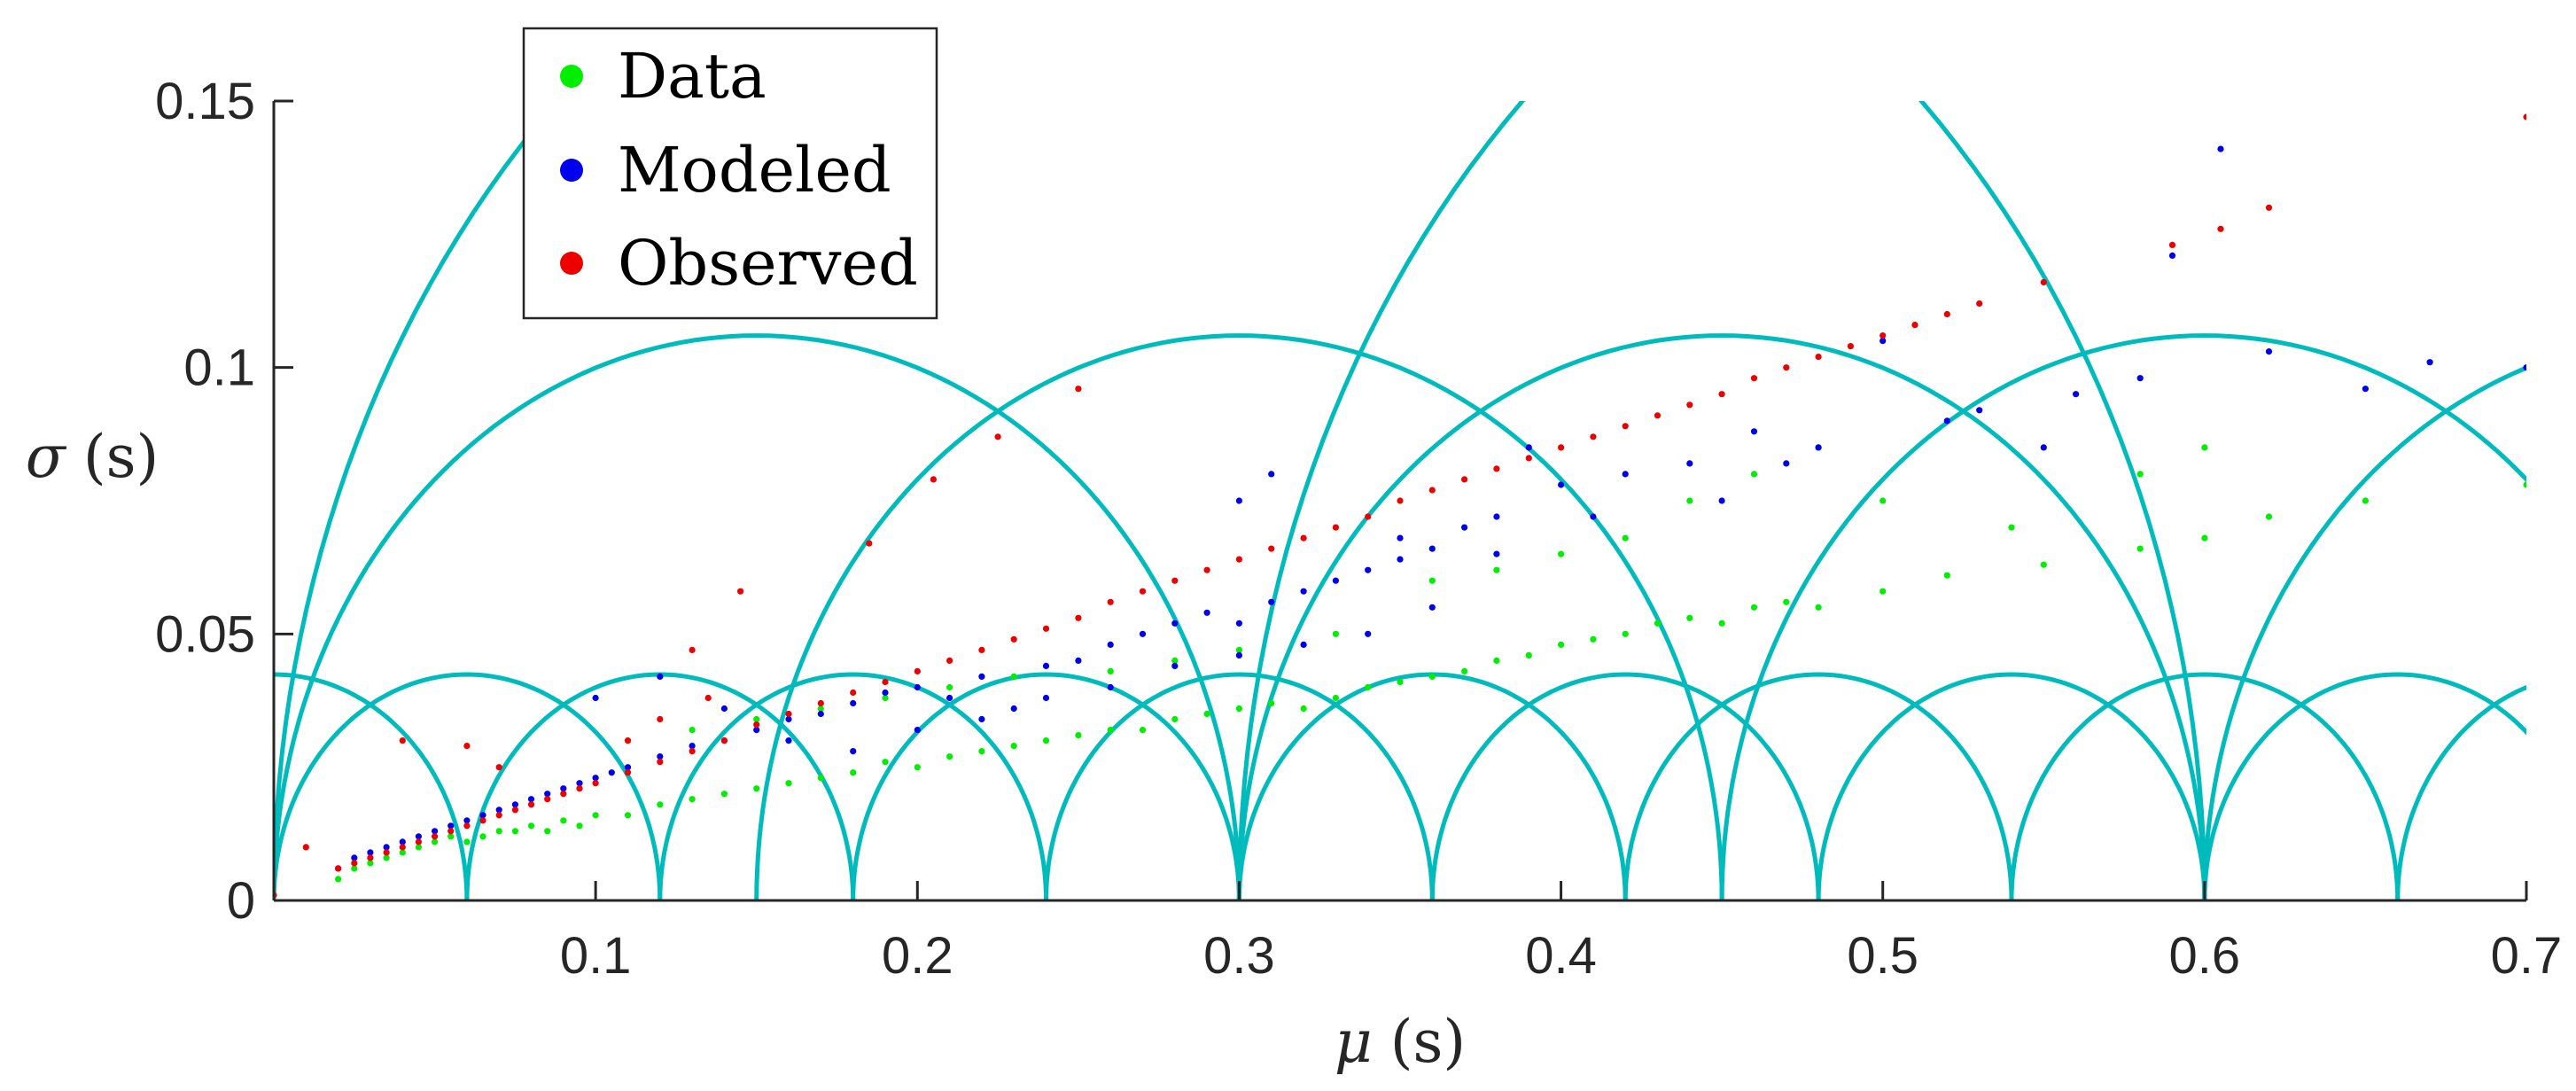 This screenshot has width=2576, height=1091. What do you see at coordinates (1354, 1042) in the screenshot?
I see `x-axis-symbol: μ` at bounding box center [1354, 1042].